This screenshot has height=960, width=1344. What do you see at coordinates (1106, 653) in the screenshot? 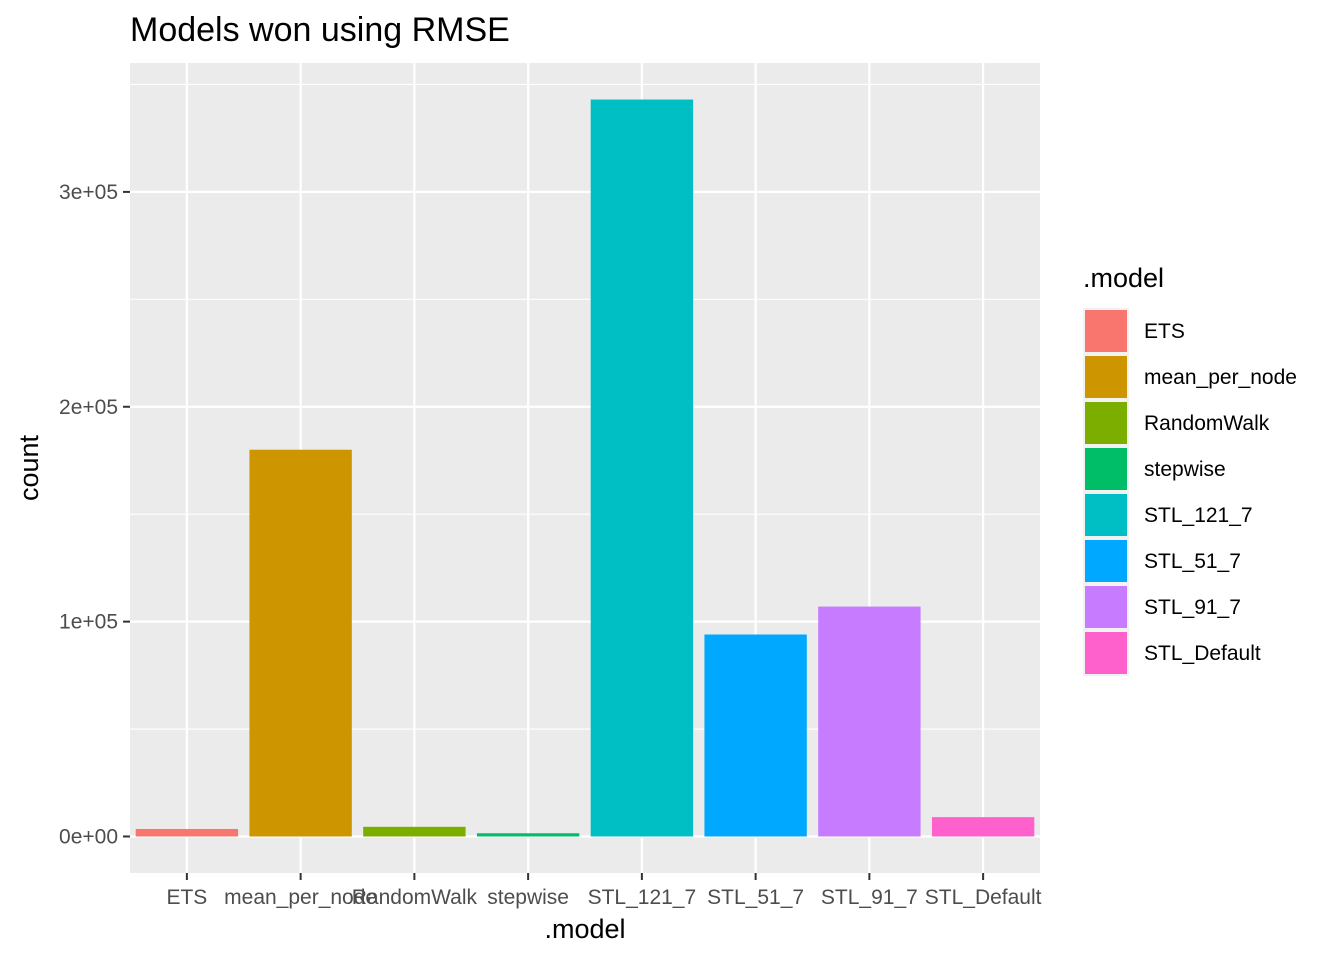
I see `legend-swatch-STL_Default` at bounding box center [1106, 653].